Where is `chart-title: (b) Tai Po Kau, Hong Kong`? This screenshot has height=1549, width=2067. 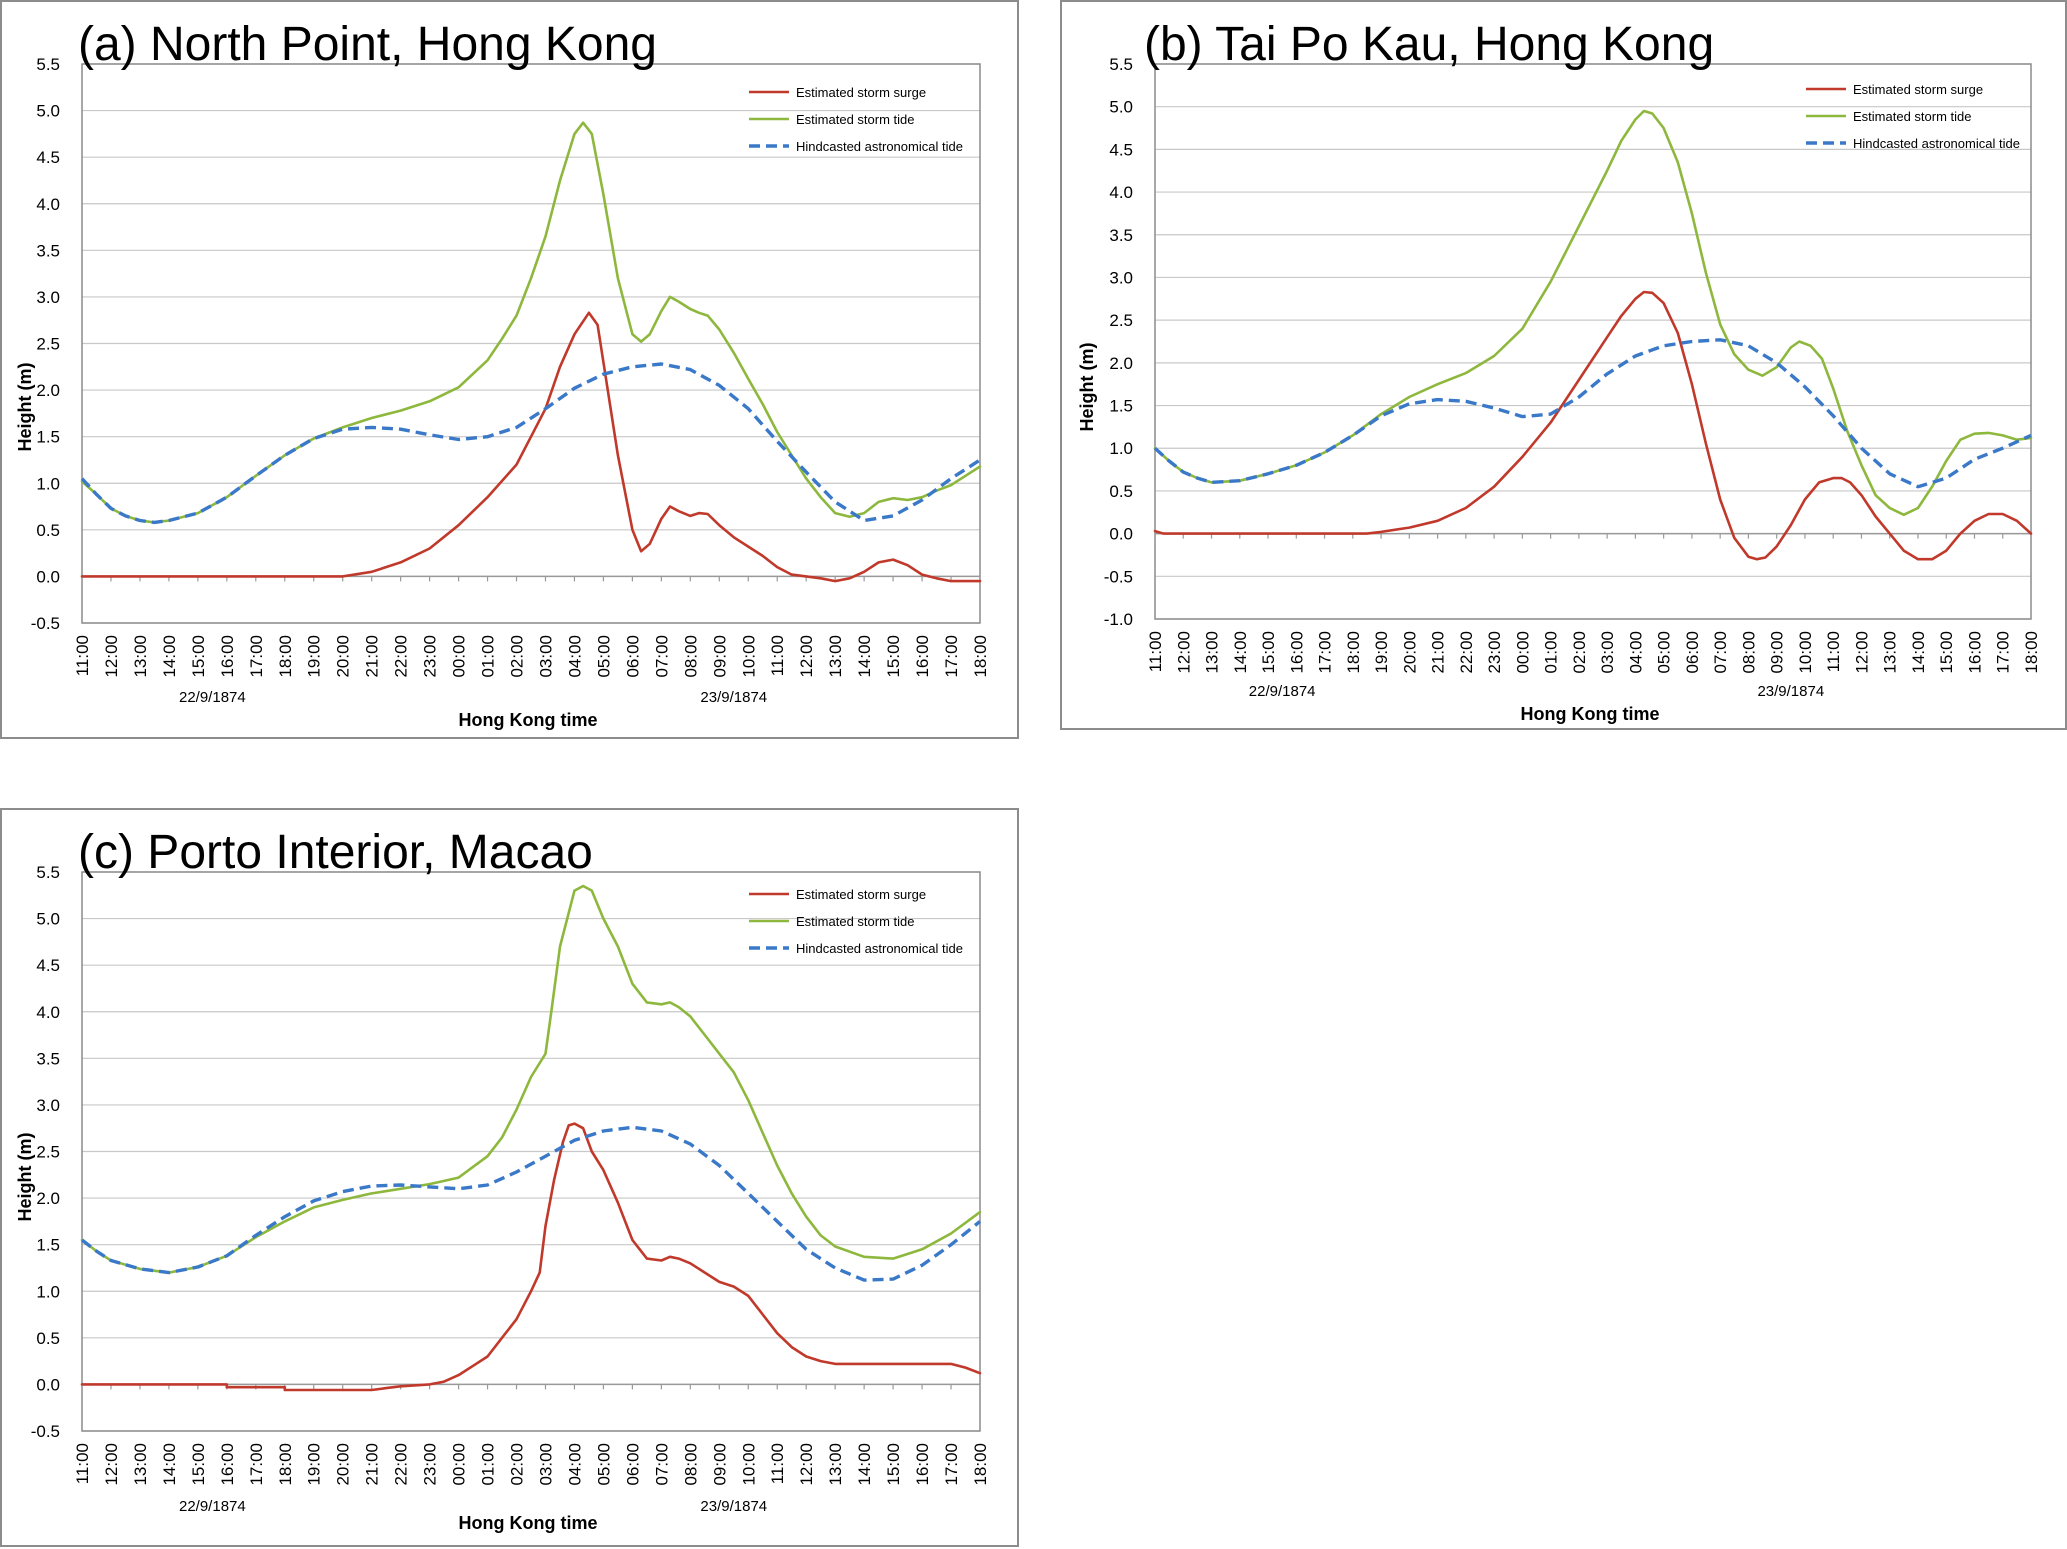
chart-title: (b) Tai Po Kau, Hong Kong is located at coordinates (1429, 44).